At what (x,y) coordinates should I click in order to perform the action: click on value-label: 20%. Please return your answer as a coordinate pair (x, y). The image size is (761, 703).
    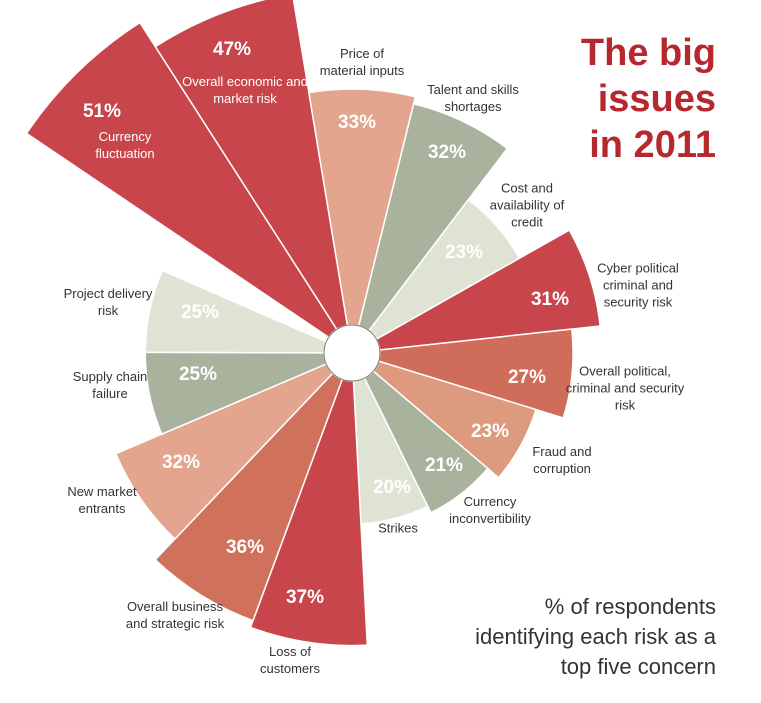
    Looking at the image, I should click on (392, 487).